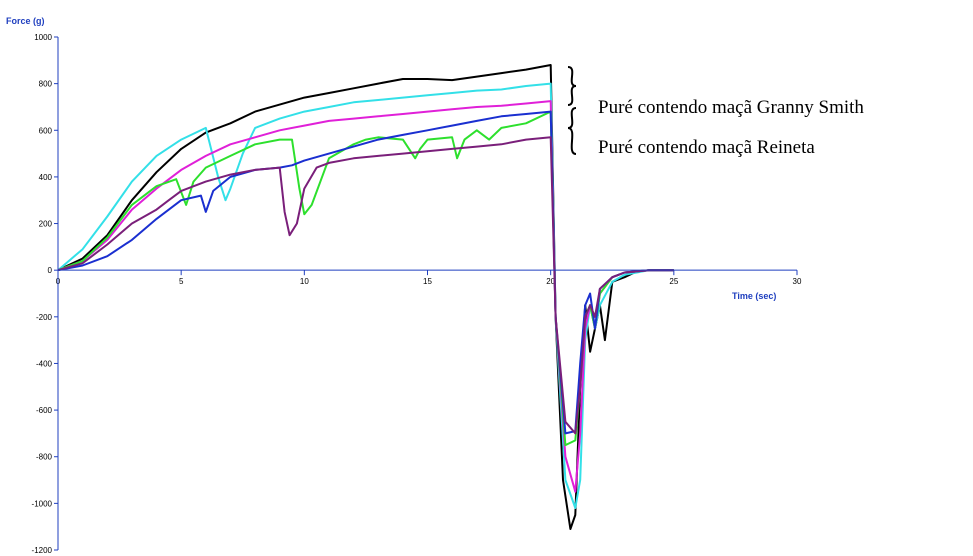 Image resolution: width=973 pixels, height=556 pixels. I want to click on y-tick-label: 600, so click(46, 130).